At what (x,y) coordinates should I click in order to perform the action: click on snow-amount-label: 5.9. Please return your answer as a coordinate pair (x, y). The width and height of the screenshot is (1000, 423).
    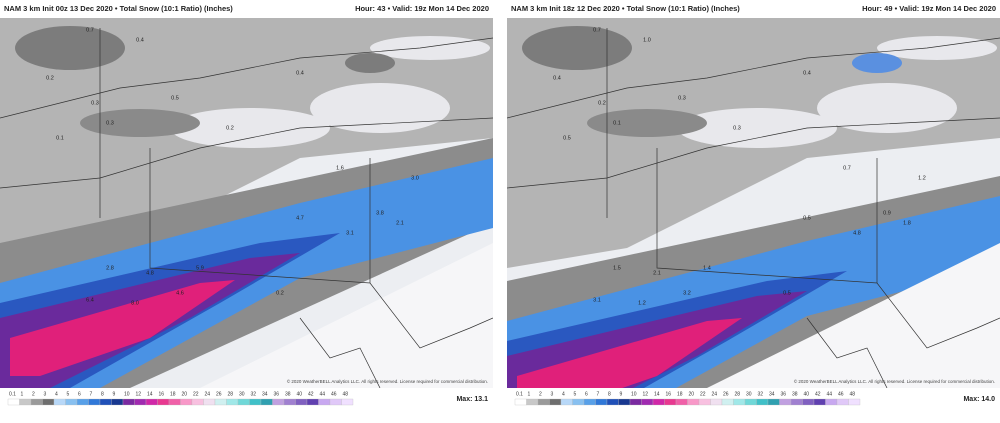
    Looking at the image, I should click on (200, 268).